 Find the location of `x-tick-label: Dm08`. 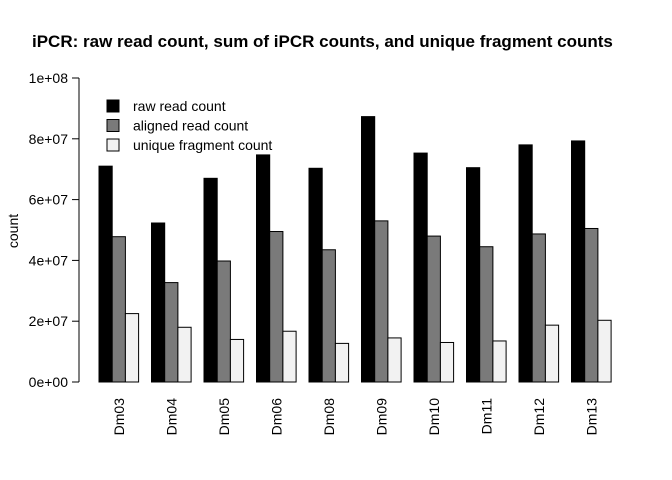

x-tick-label: Dm08 is located at coordinates (329, 417).